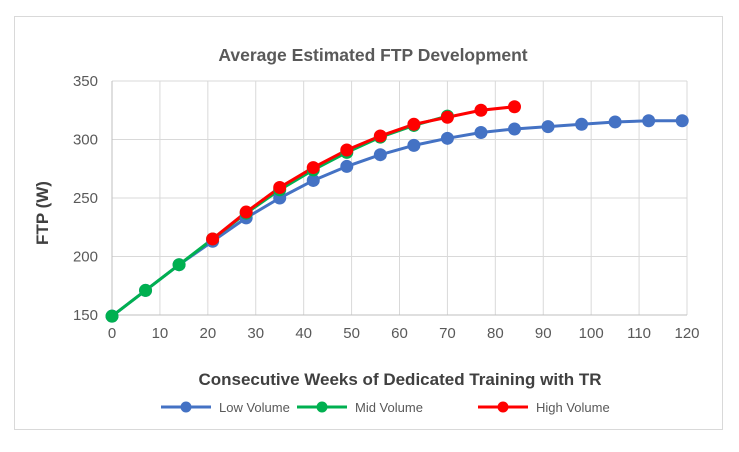 The width and height of the screenshot is (739, 452). Describe the element at coordinates (255, 333) in the screenshot. I see `x-tick-label: 30` at that location.